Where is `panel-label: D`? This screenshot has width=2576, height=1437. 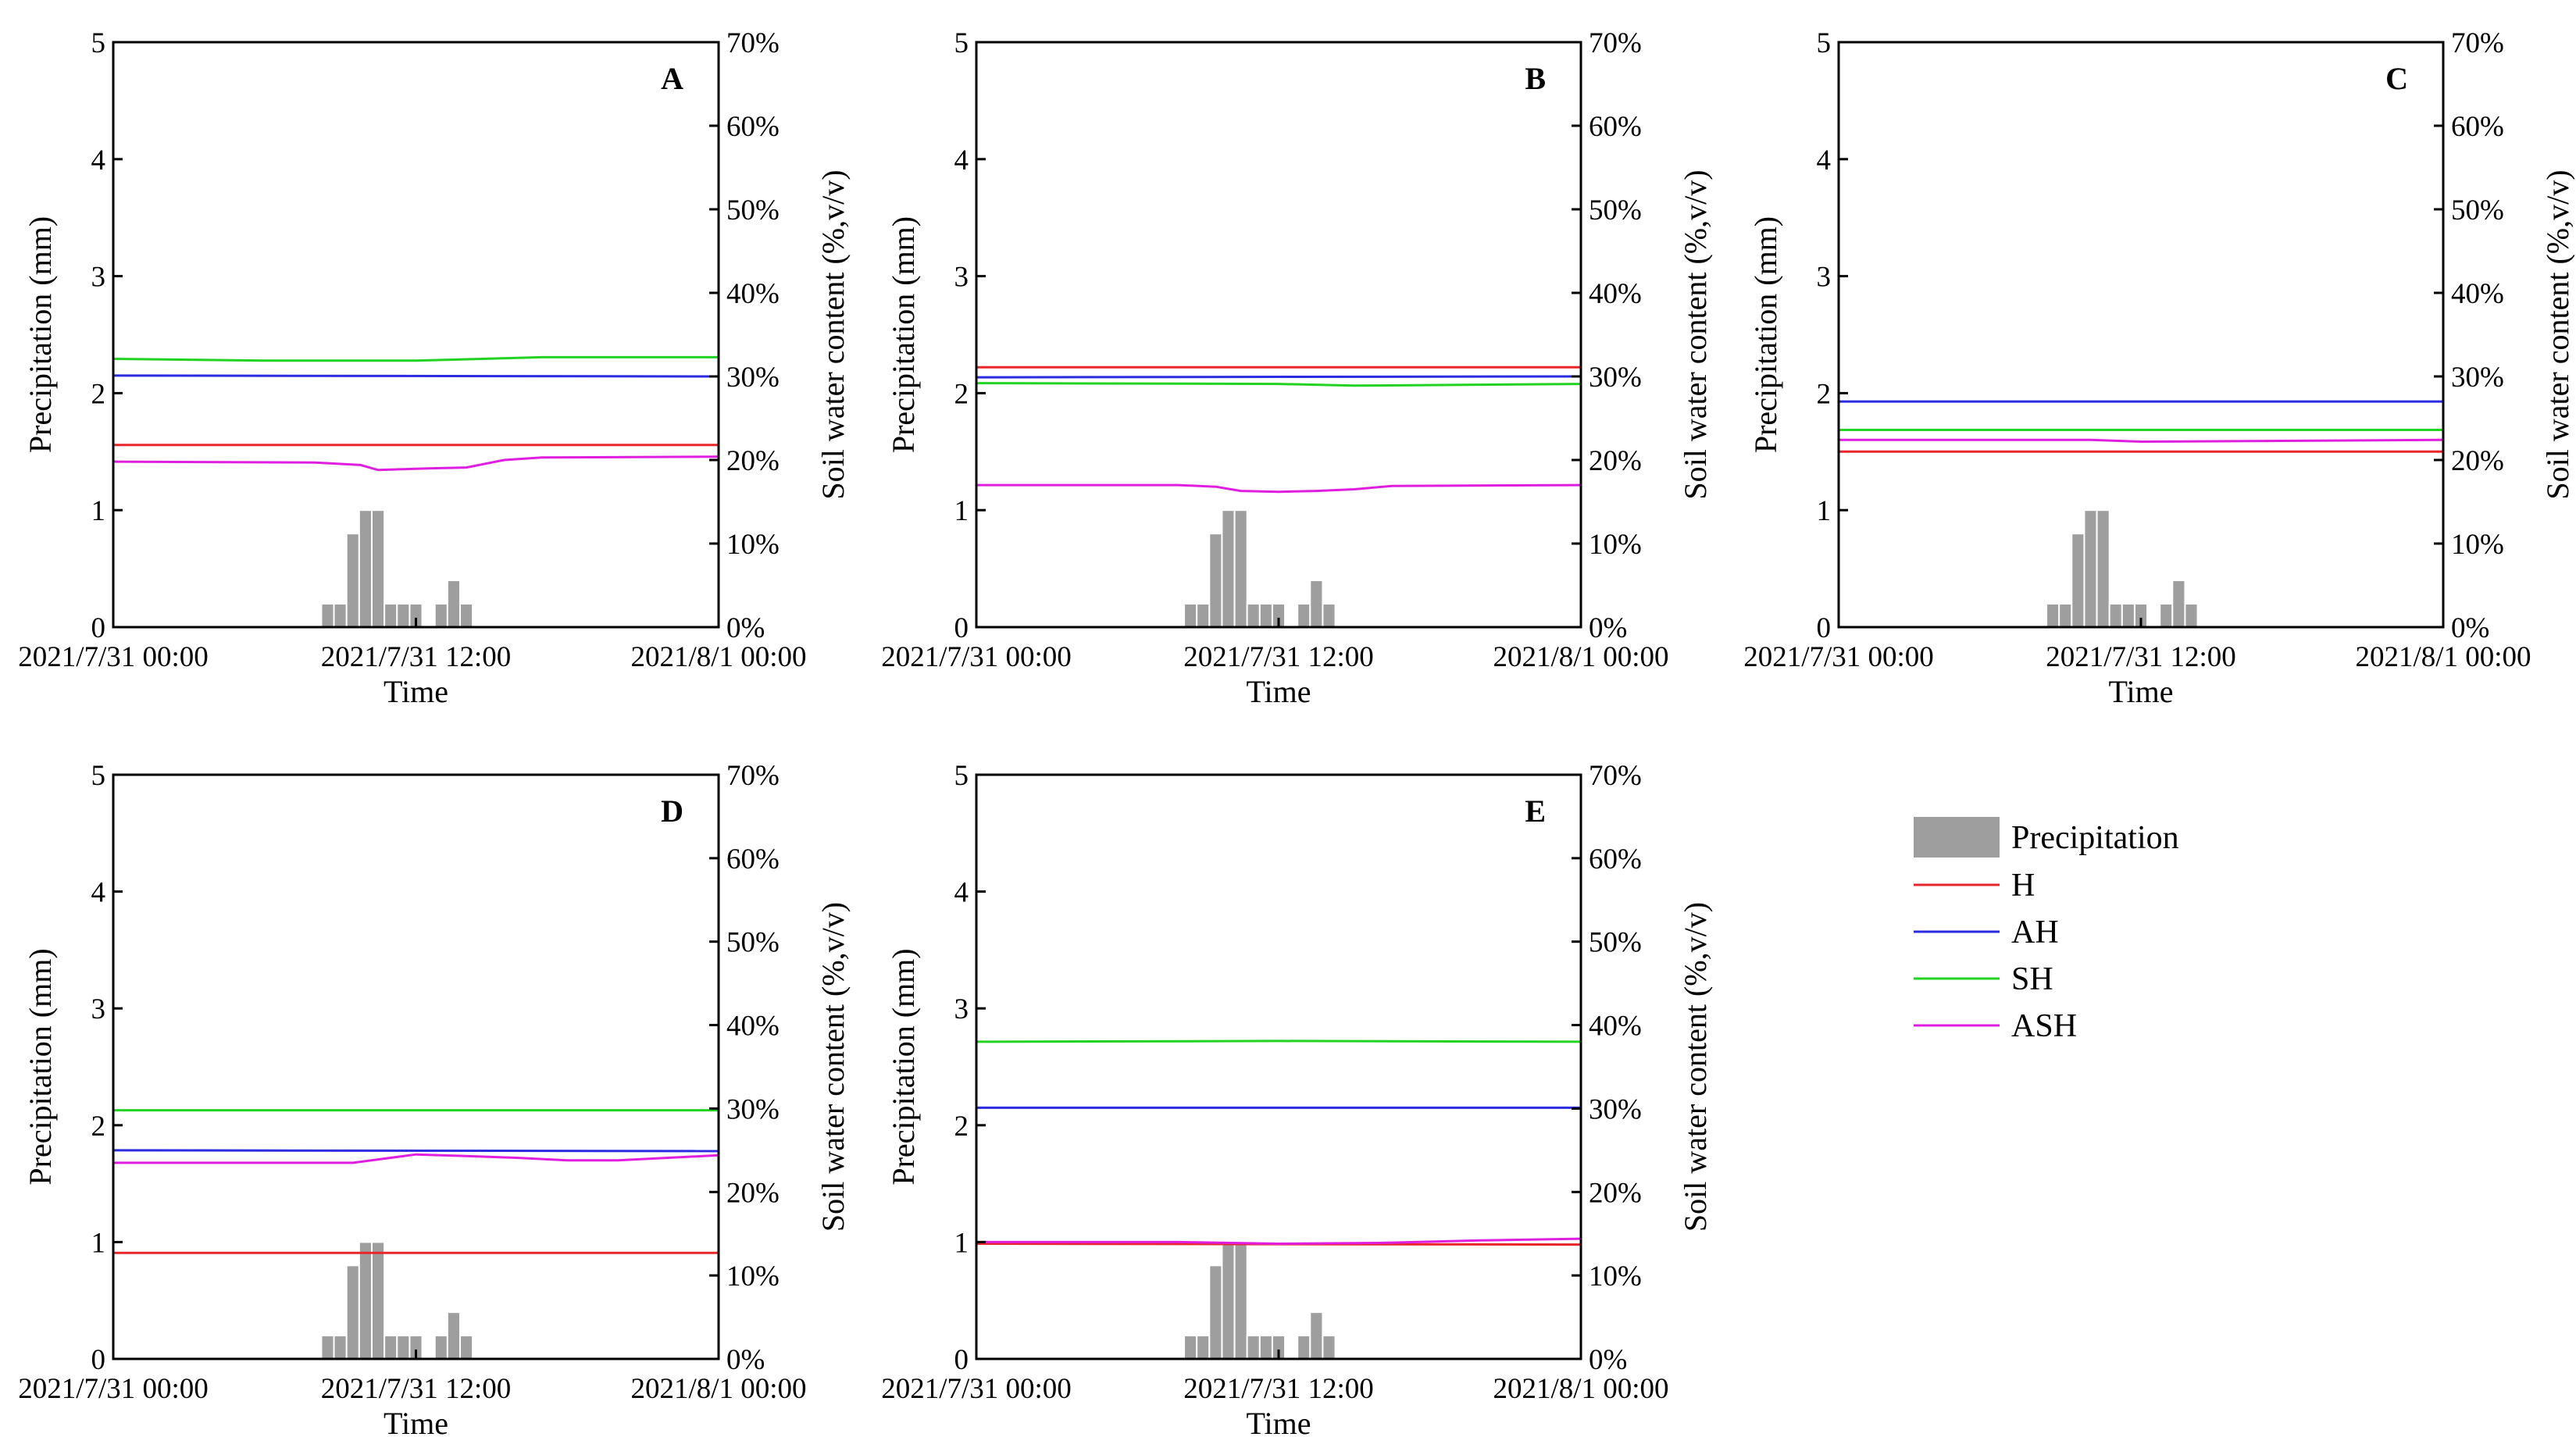
panel-label: D is located at coordinates (672, 811).